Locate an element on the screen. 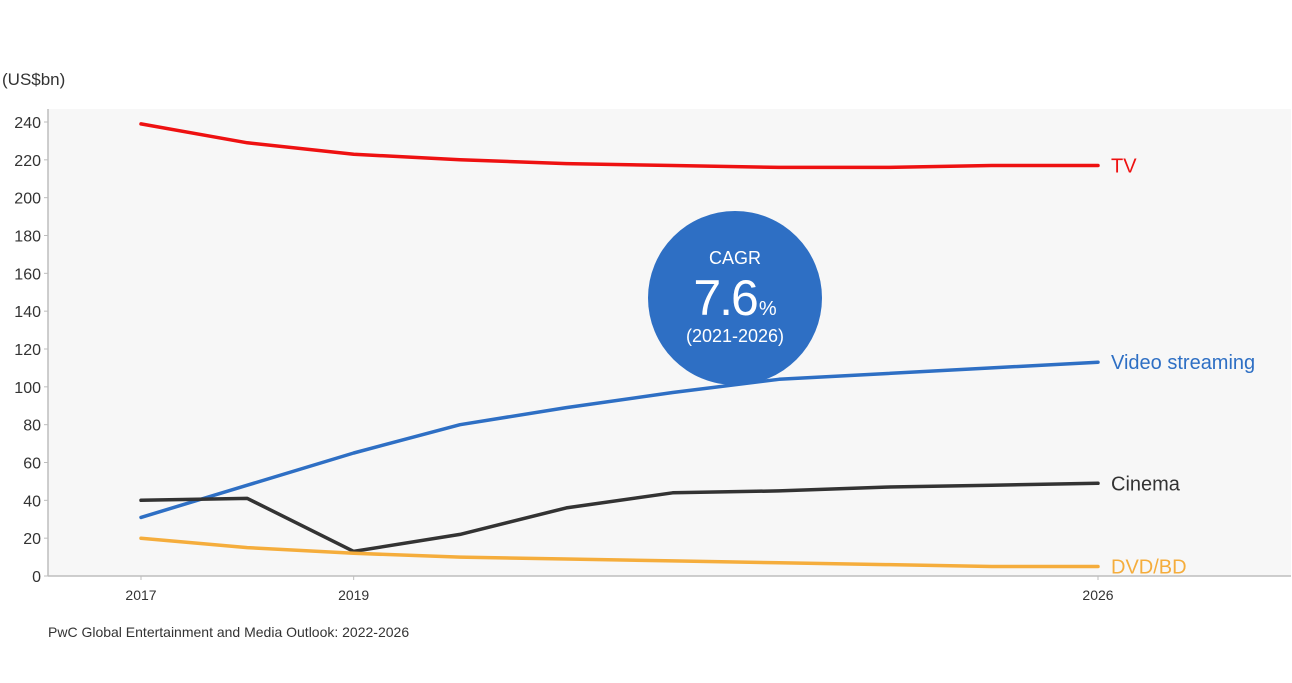  cagr-value-group: 7.6% is located at coordinates (735, 298).